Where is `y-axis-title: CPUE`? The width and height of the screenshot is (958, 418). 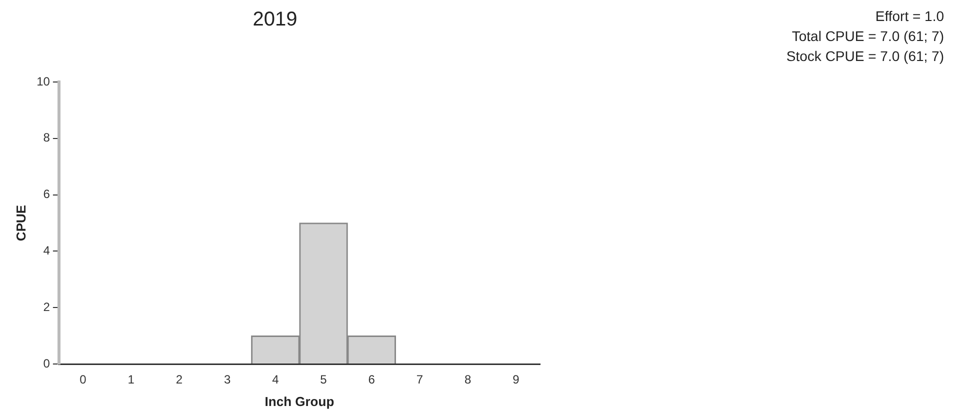
y-axis-title: CPUE is located at coordinates (20, 223).